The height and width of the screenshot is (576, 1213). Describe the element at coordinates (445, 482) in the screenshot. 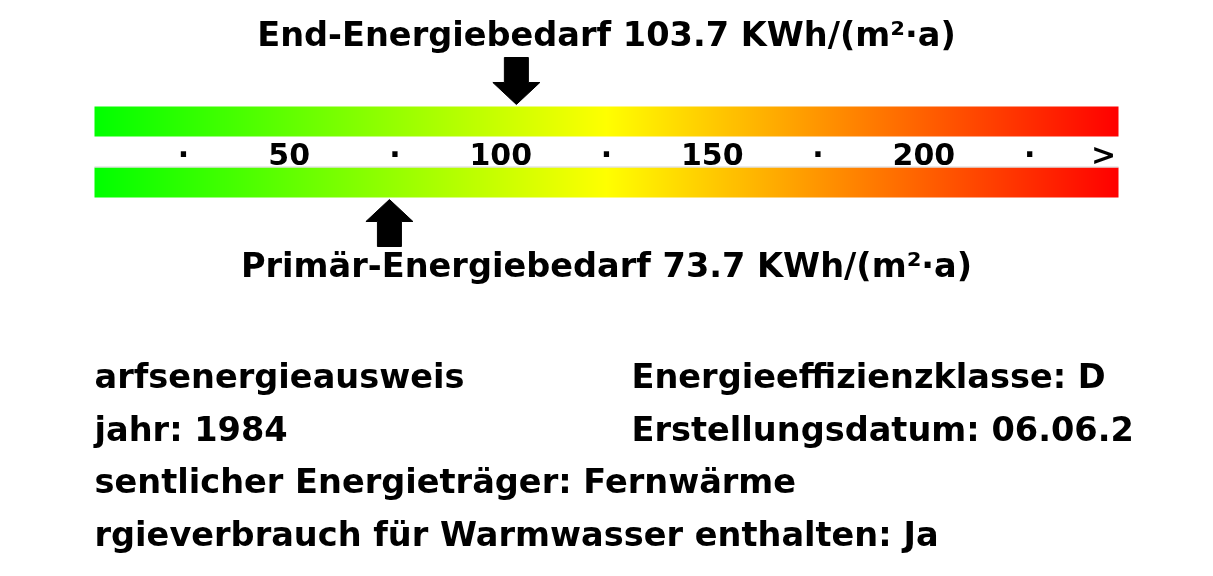

I see `text: sentlicher Energieträger: Fernwärme` at that location.